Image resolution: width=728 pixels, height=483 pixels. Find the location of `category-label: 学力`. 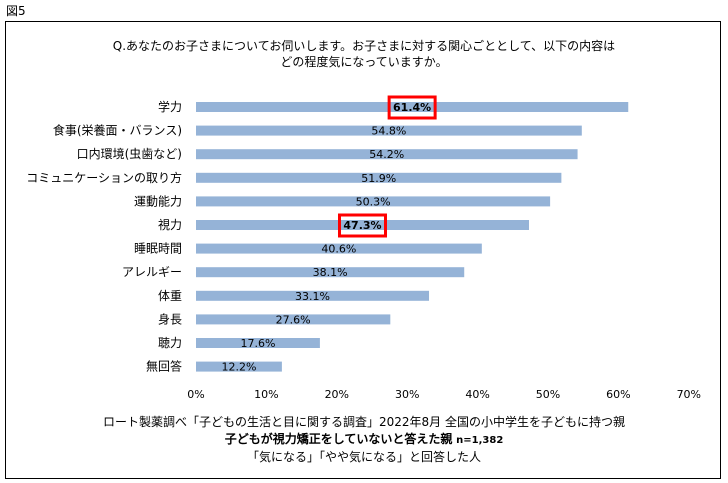

category-label: 学力 is located at coordinates (170, 106).